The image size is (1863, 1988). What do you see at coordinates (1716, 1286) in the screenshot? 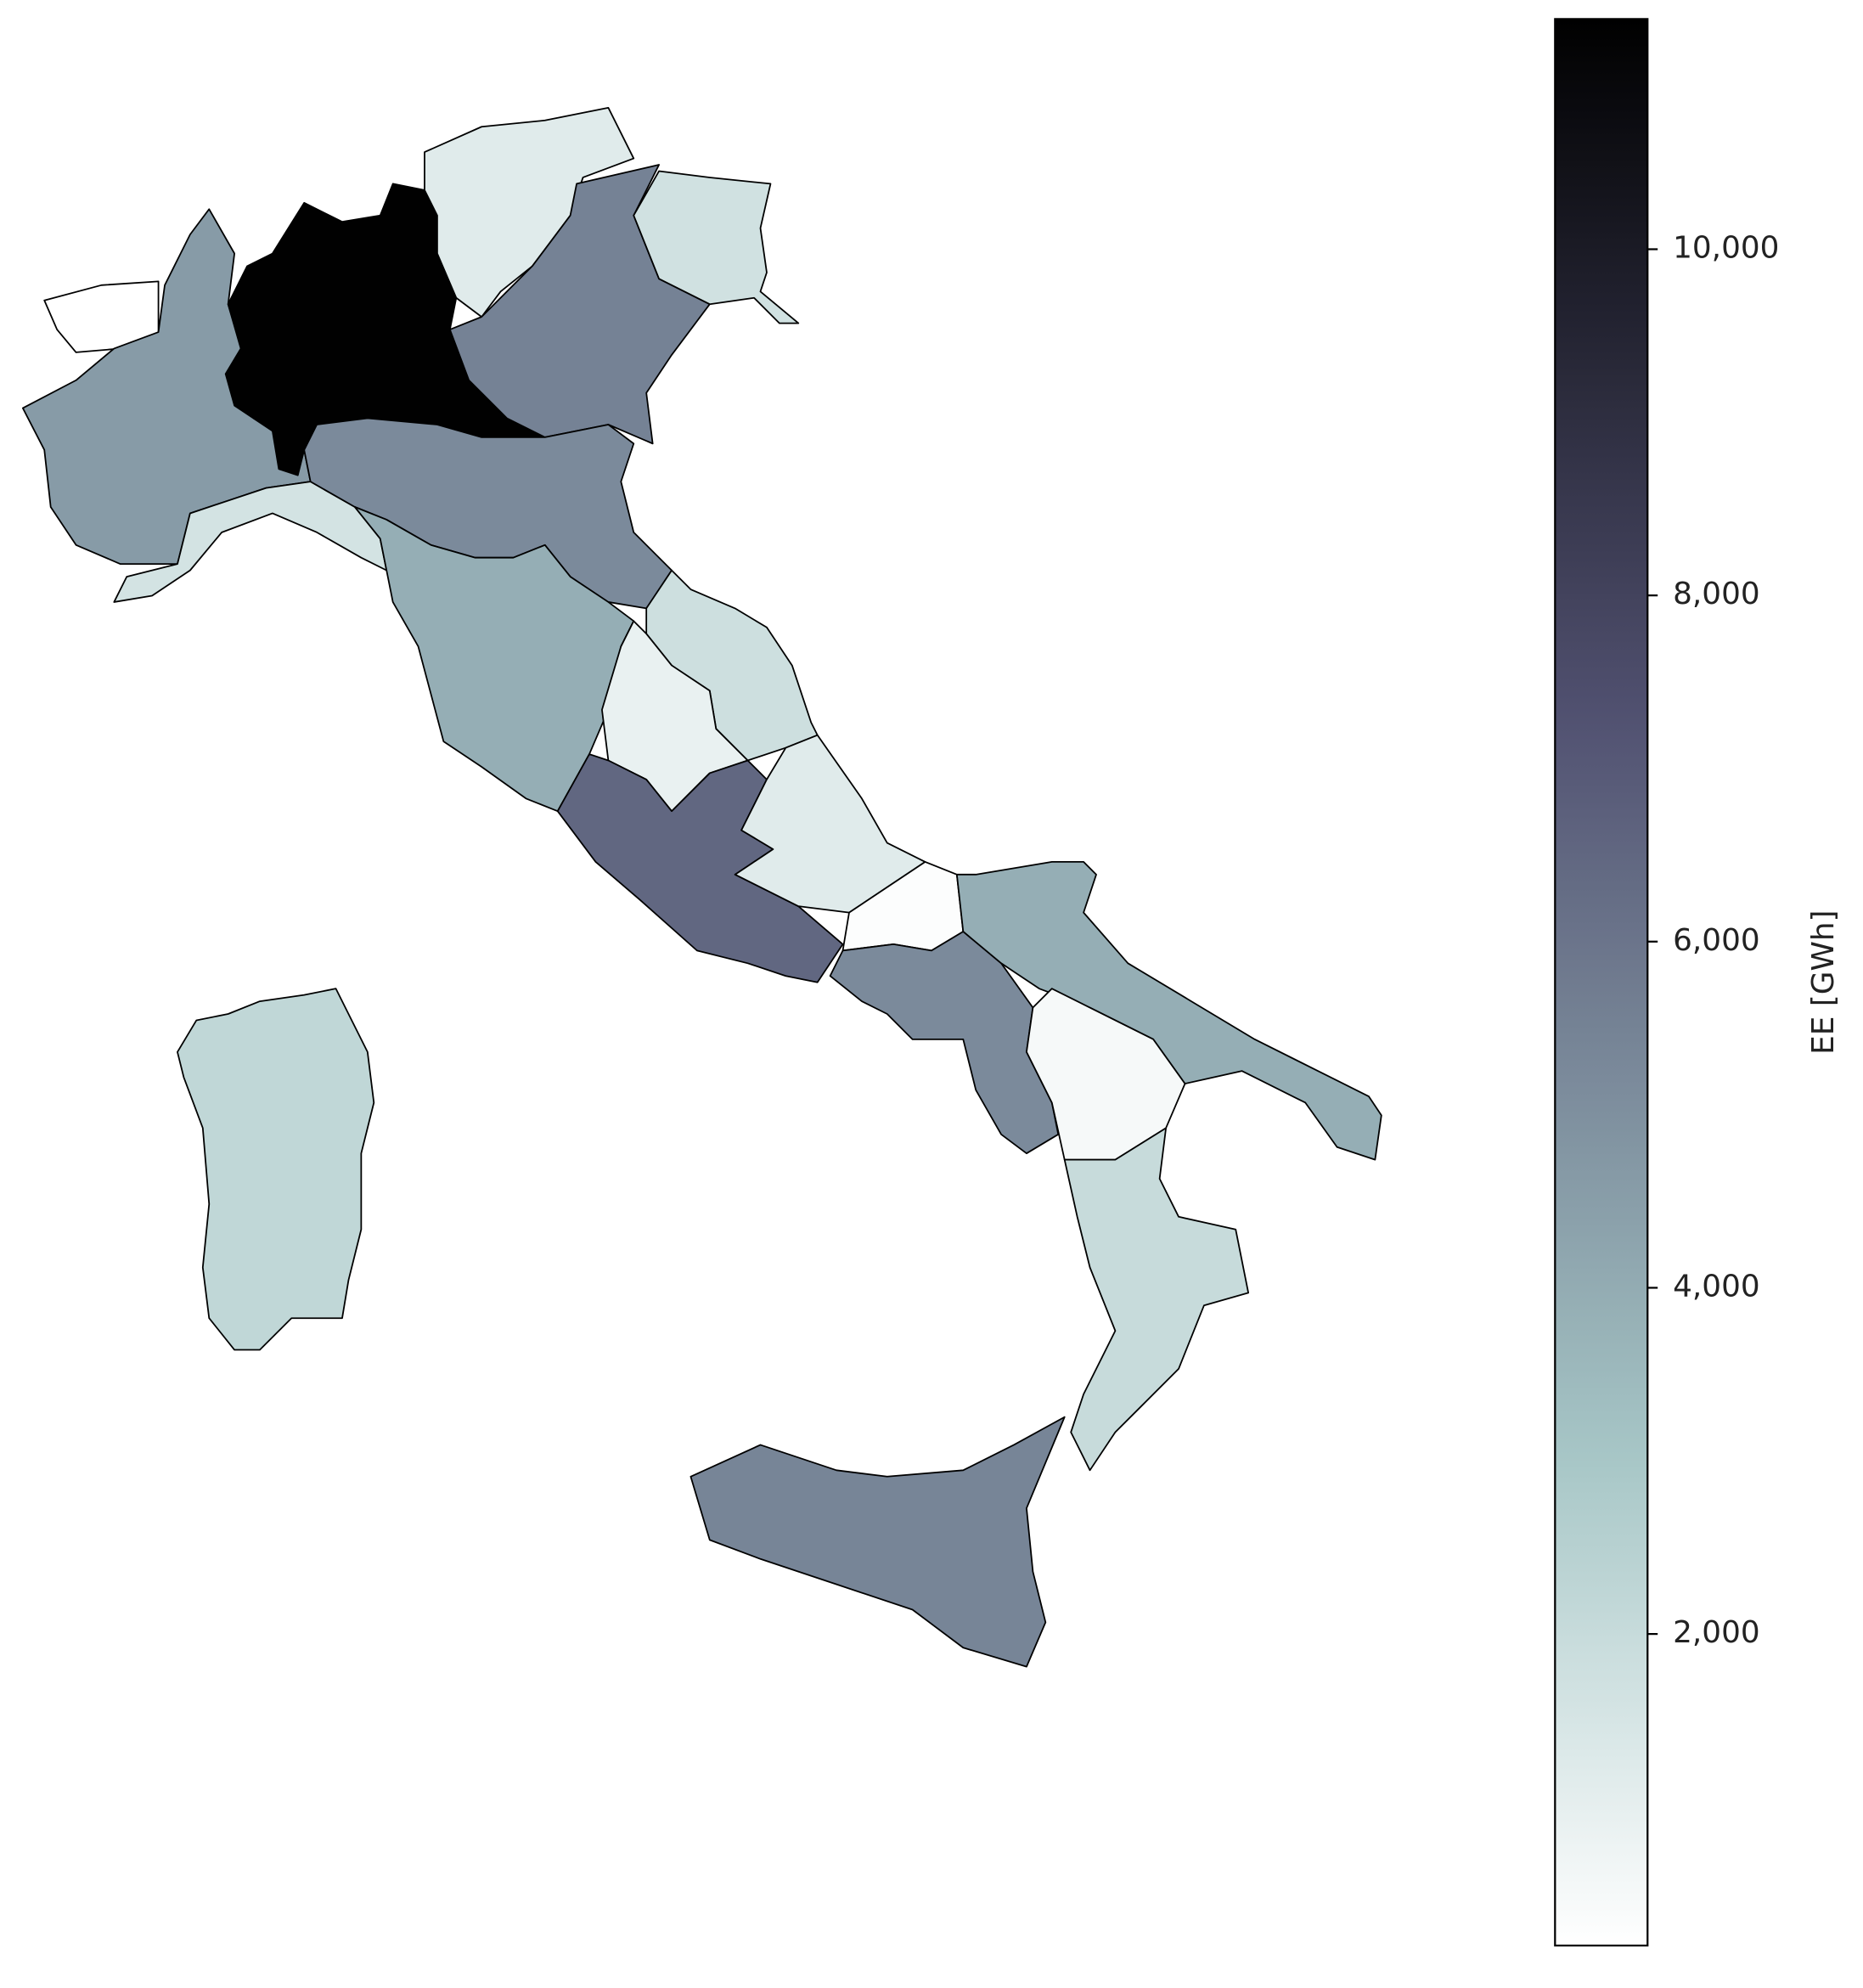
I see `colorbar-tick-label: 4,000` at bounding box center [1716, 1286].